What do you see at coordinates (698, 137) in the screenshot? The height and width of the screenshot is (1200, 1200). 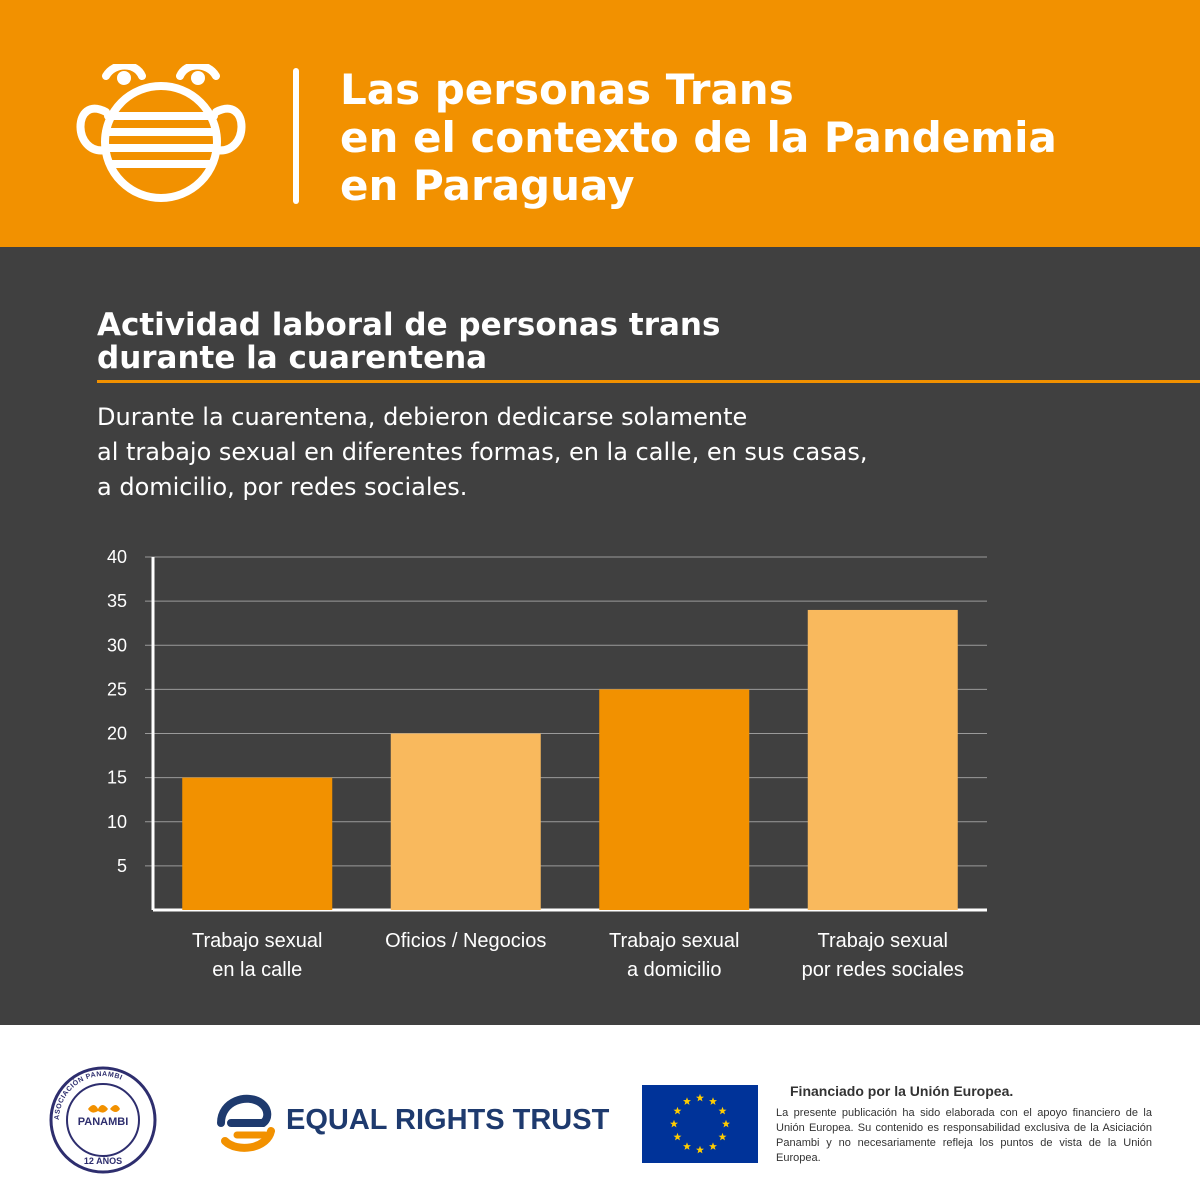 I see `title-line: en el contexto de la Pandemia` at bounding box center [698, 137].